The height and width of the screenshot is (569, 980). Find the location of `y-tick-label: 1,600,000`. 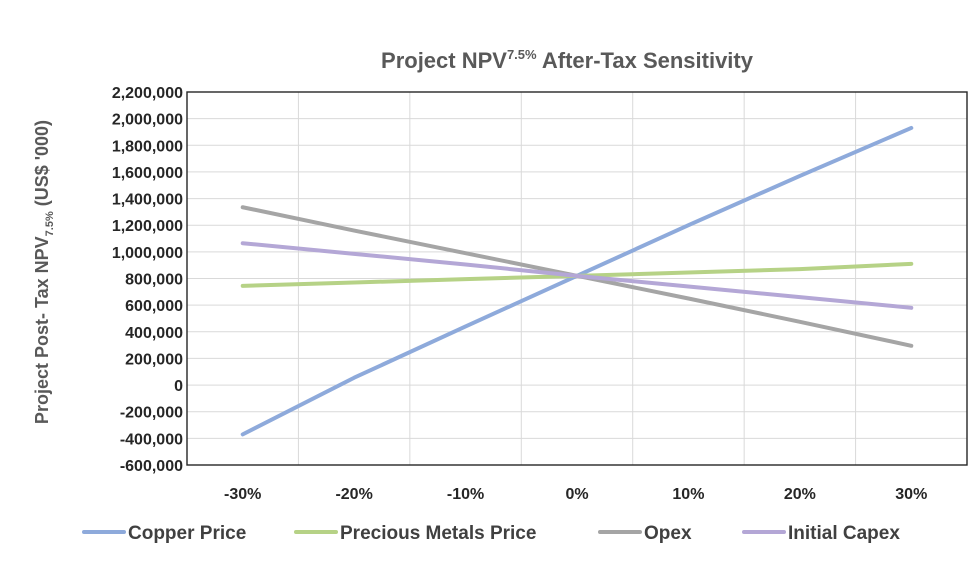

y-tick-label: 1,600,000 is located at coordinates (147, 173).